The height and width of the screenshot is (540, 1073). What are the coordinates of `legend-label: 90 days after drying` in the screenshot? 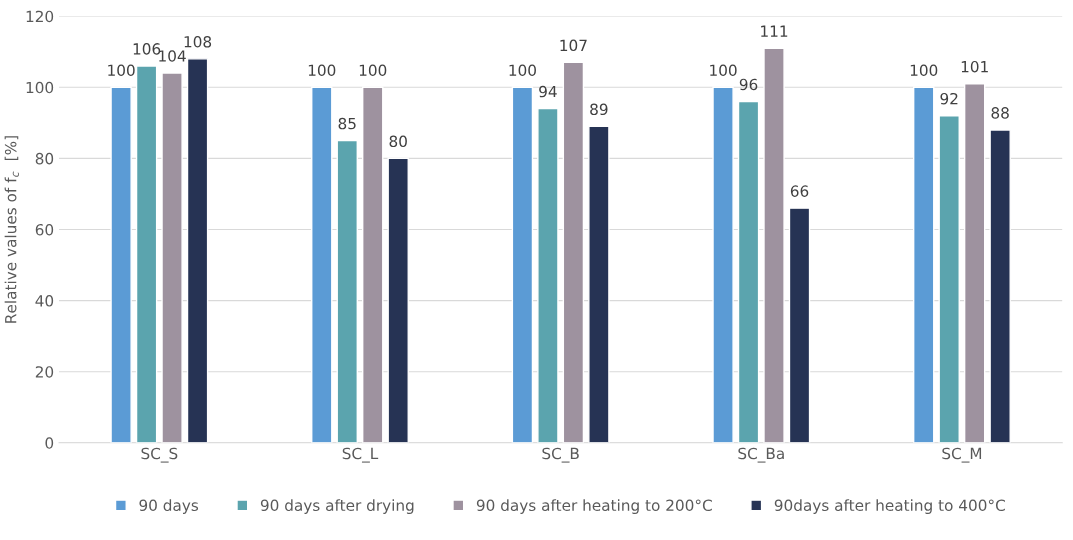 It's located at (337, 506).